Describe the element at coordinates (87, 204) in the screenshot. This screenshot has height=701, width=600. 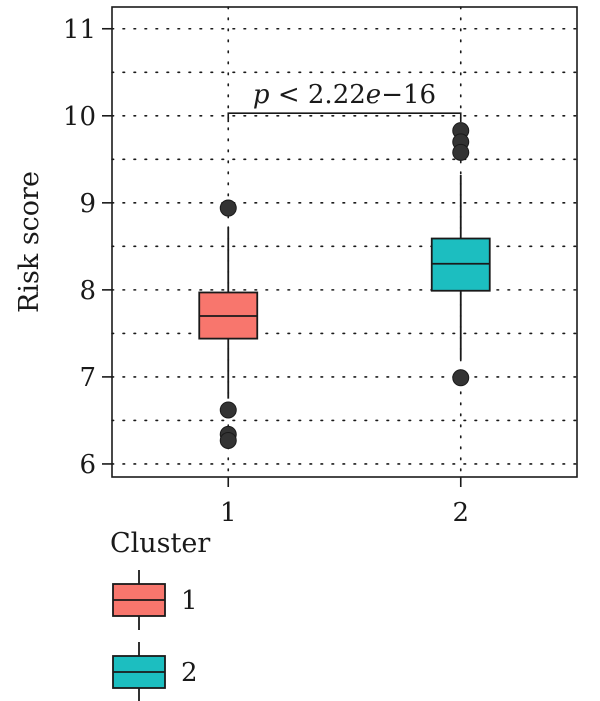
I see `y-tick-label: 9` at that location.